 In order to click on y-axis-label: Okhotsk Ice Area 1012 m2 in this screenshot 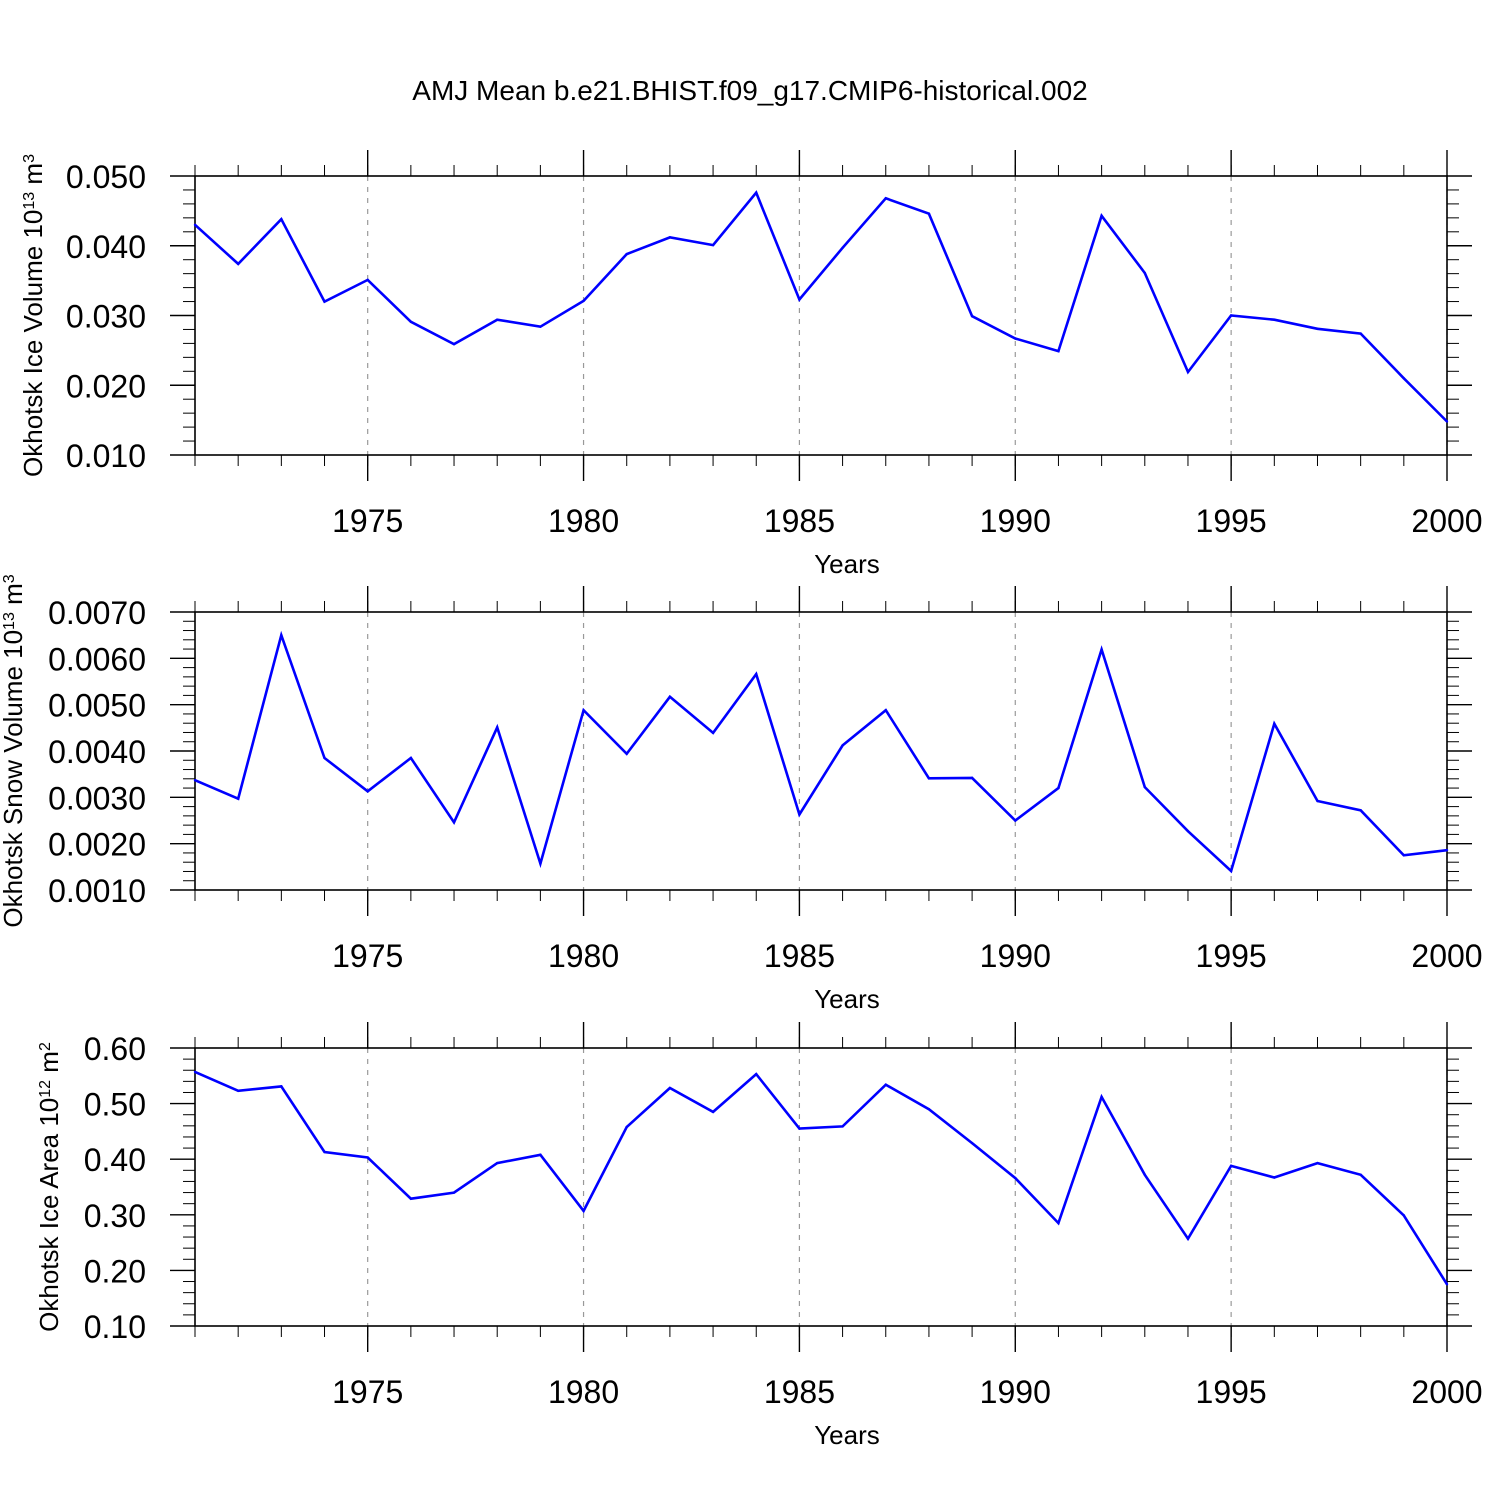, I will do `click(49, 1187)`.